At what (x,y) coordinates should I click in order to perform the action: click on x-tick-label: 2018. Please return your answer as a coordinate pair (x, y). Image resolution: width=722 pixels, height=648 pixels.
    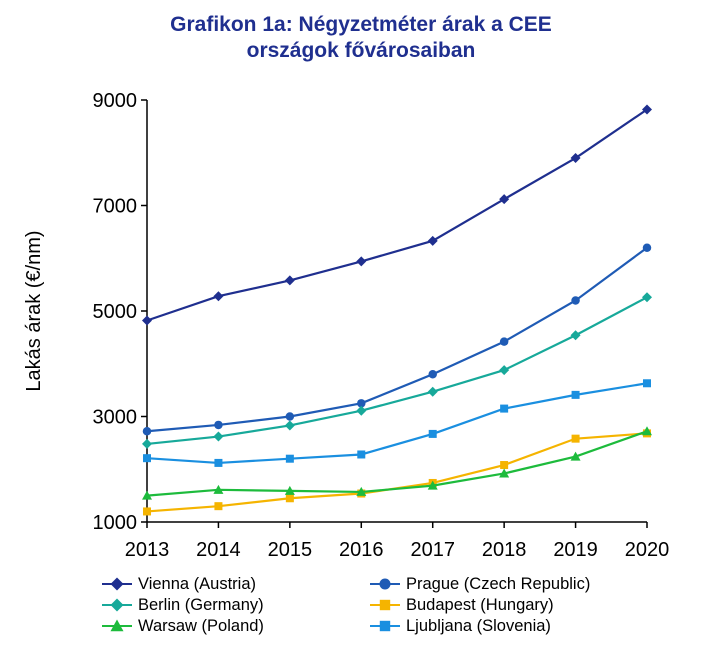
    Looking at the image, I should click on (504, 550).